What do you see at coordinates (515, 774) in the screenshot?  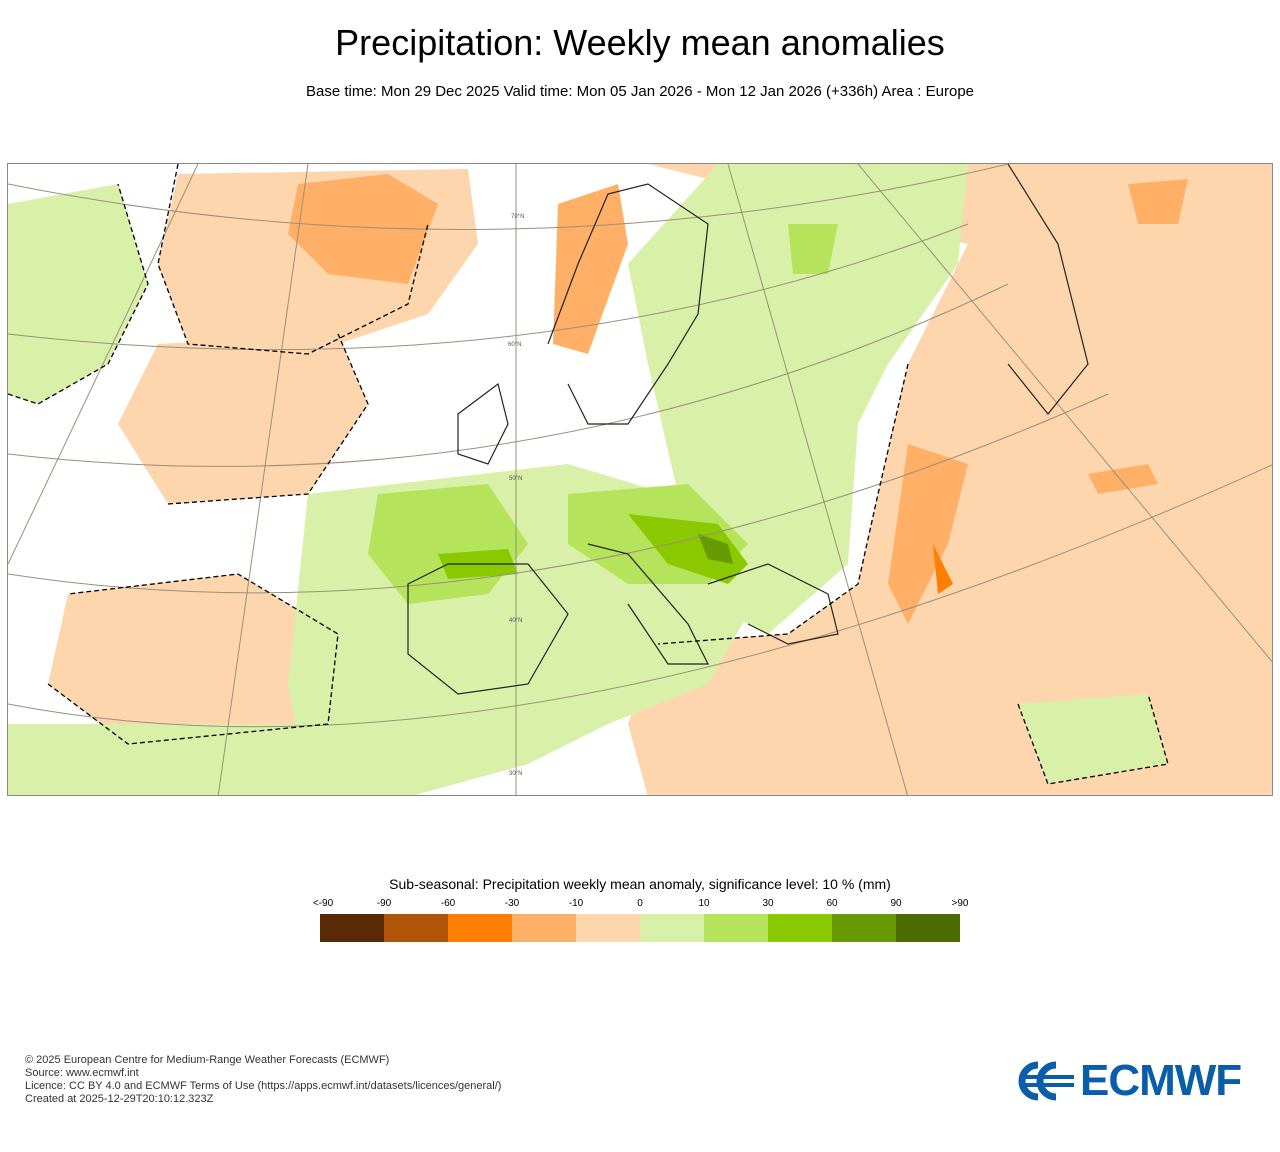 I see `lat-label-30: 30°N` at bounding box center [515, 774].